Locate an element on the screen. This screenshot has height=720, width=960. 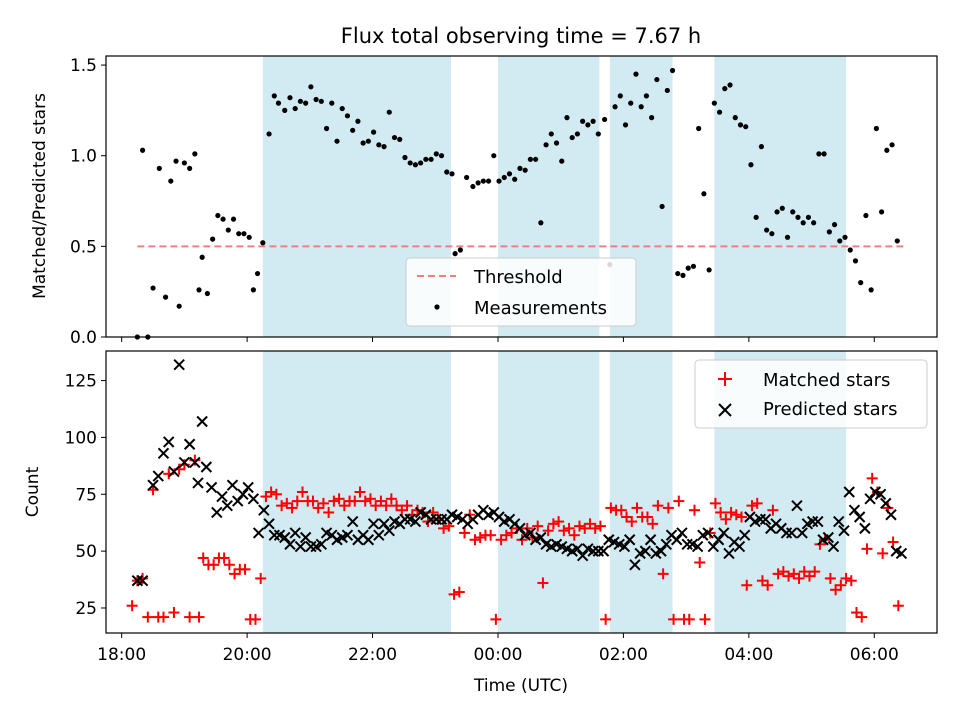
bottom-x-ticks: 18:00 20:00 22:00 00:00 02:00 04:00 06:00 is located at coordinates (498, 649).